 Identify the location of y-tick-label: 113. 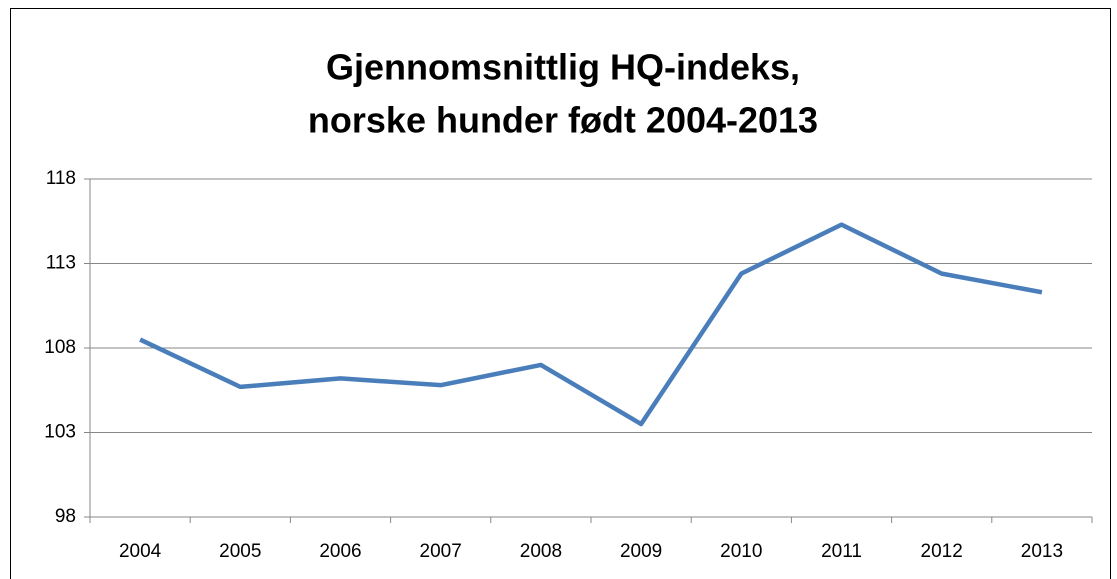
(61, 263).